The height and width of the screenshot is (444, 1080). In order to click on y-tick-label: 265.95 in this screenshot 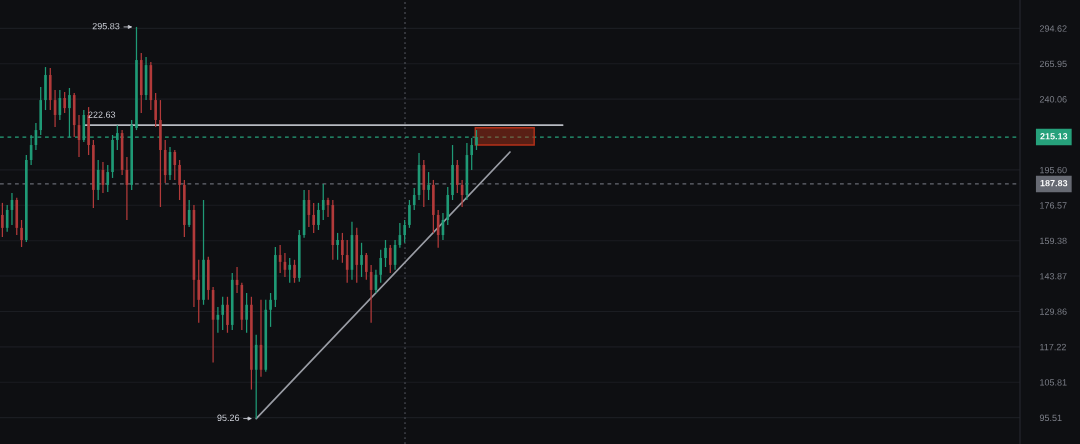, I will do `click(1053, 64)`.